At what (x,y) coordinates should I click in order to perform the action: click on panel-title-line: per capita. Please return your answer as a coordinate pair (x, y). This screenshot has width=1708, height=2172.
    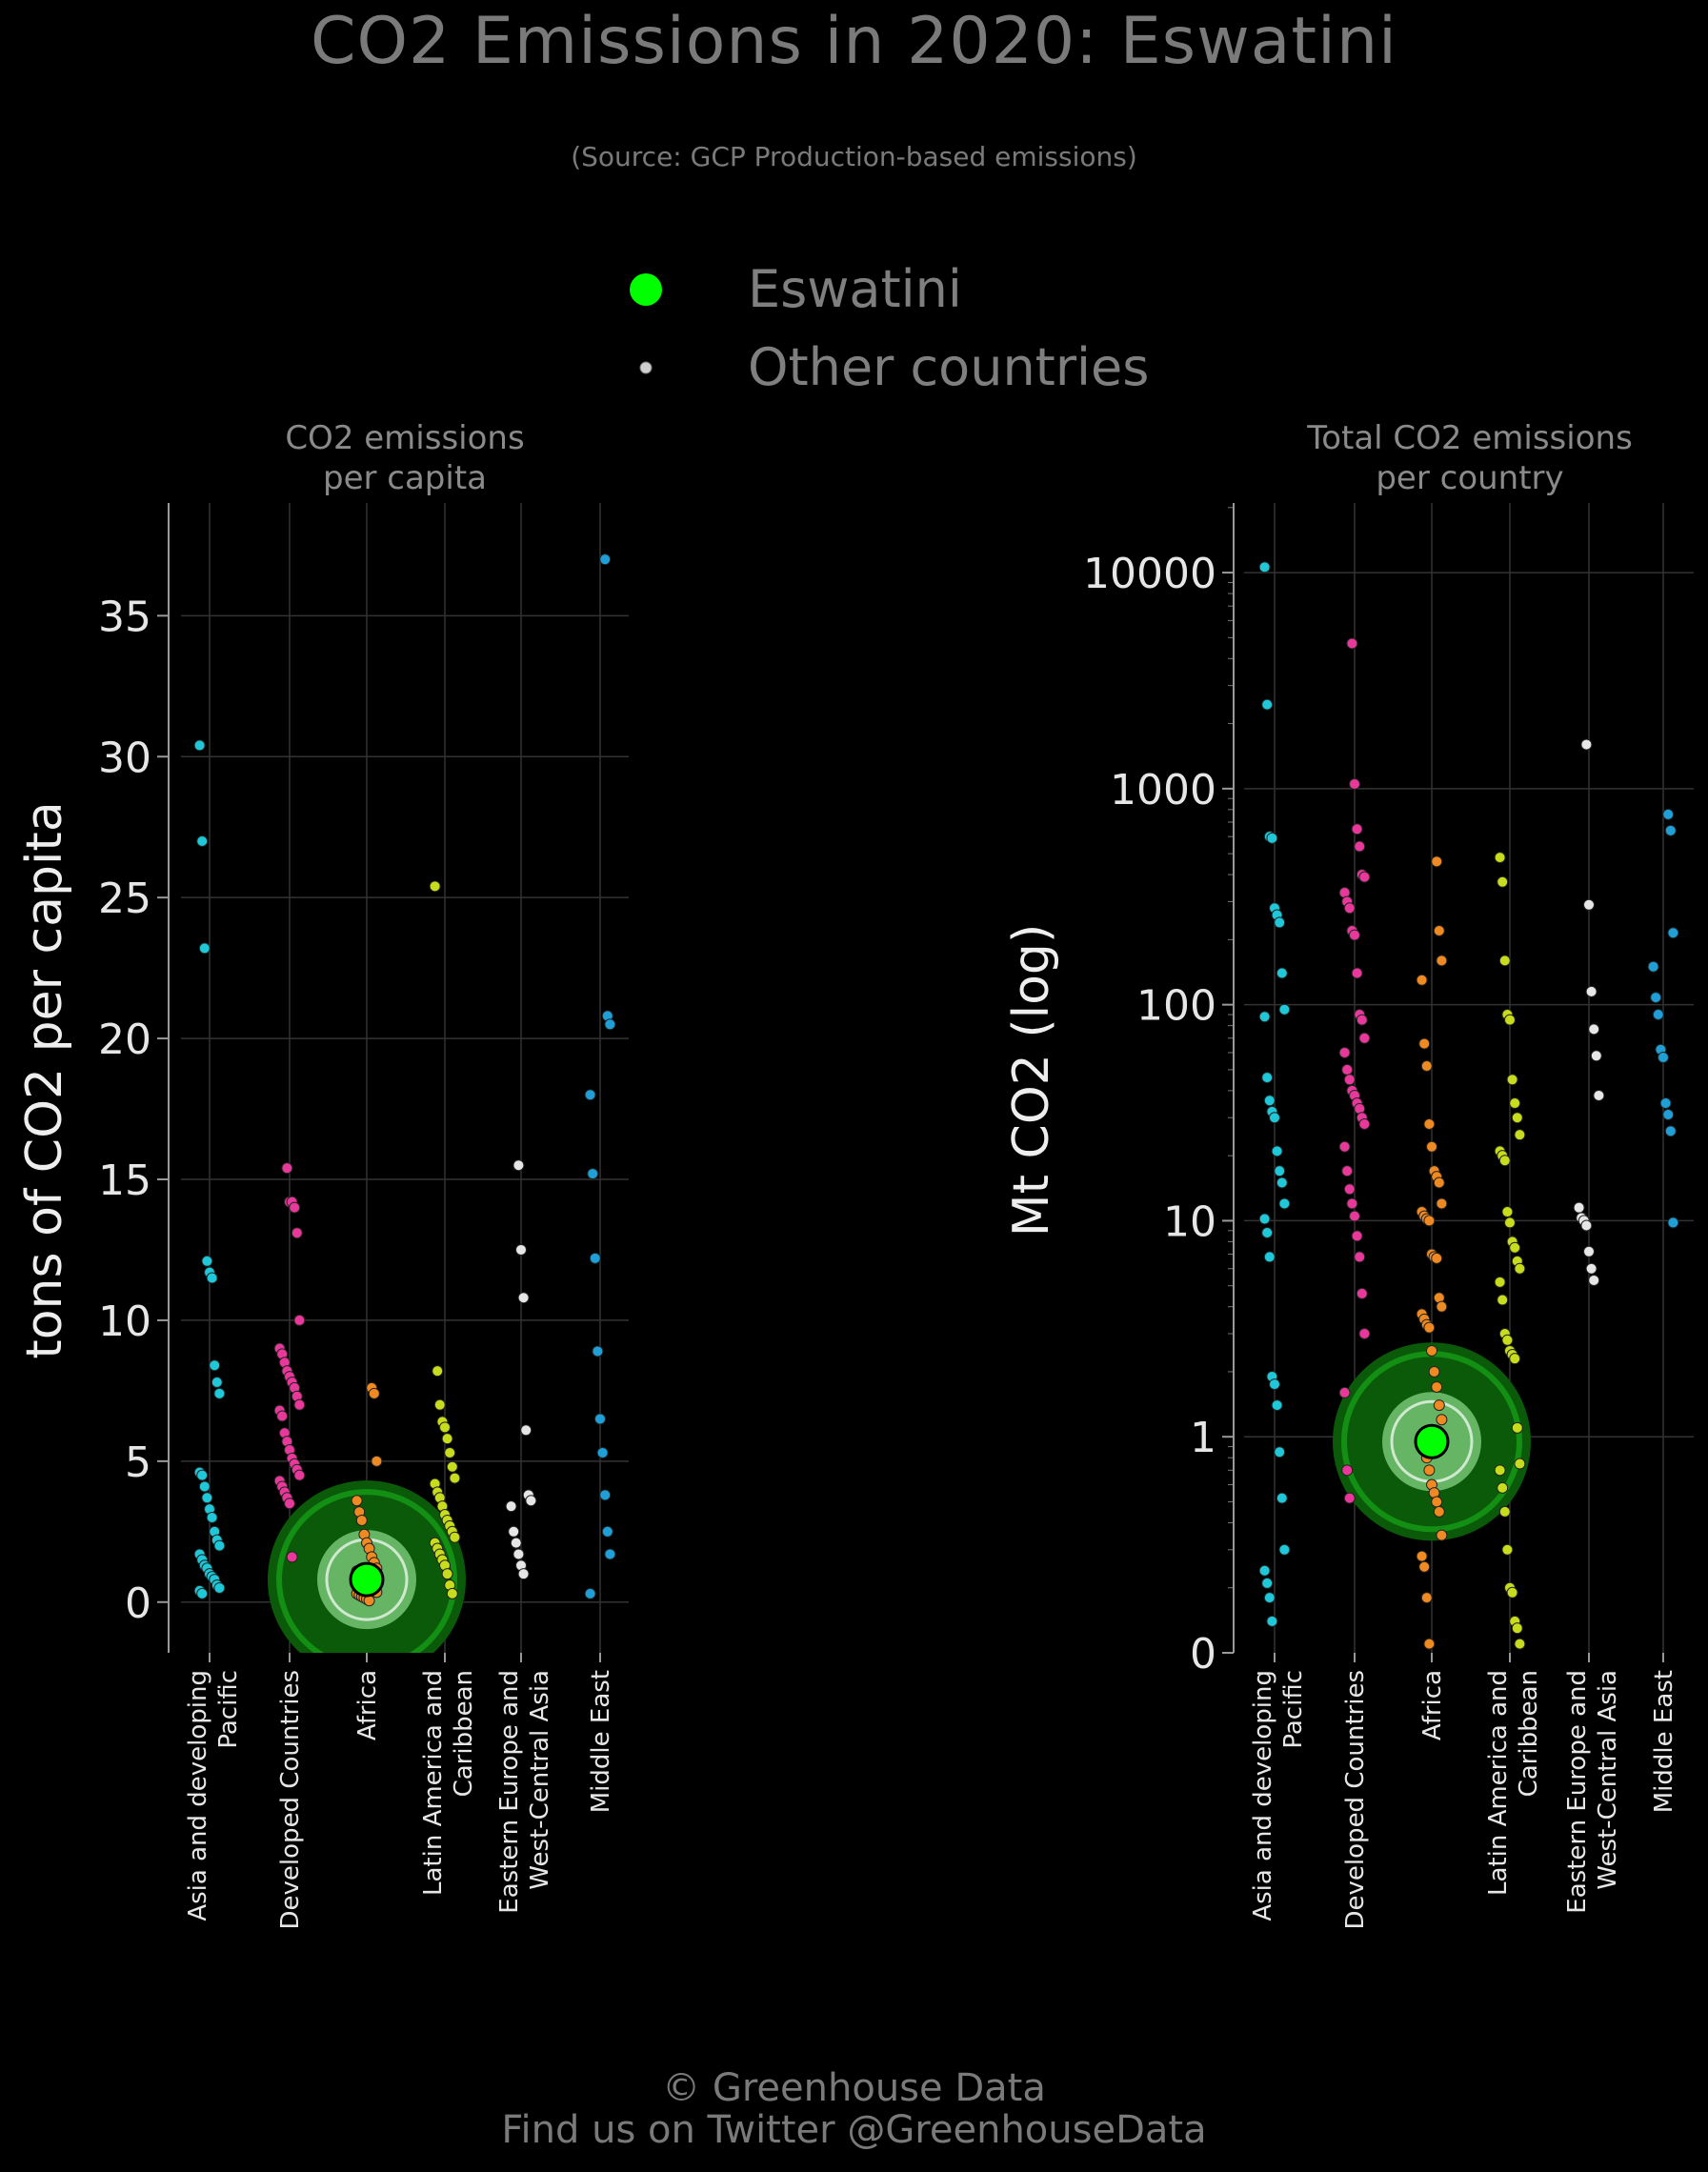
    Looking at the image, I should click on (405, 478).